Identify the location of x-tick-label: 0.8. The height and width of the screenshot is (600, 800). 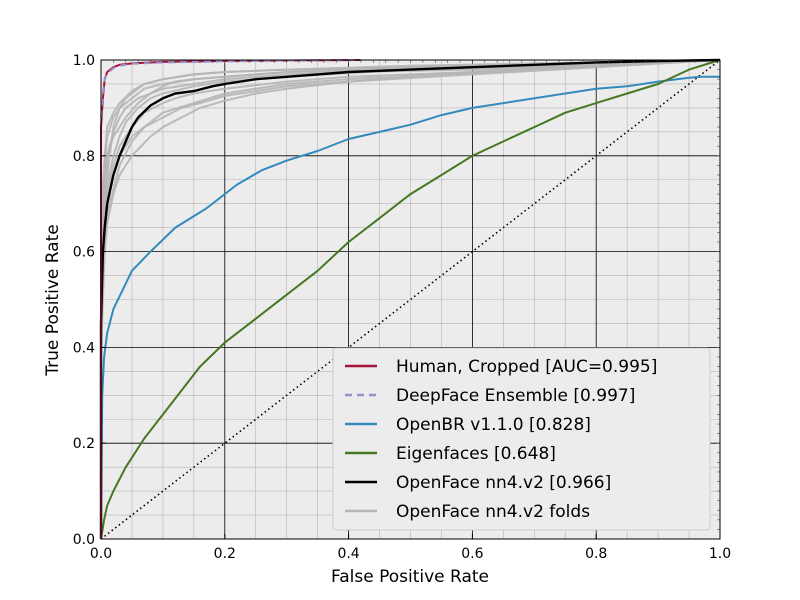
(596, 554).